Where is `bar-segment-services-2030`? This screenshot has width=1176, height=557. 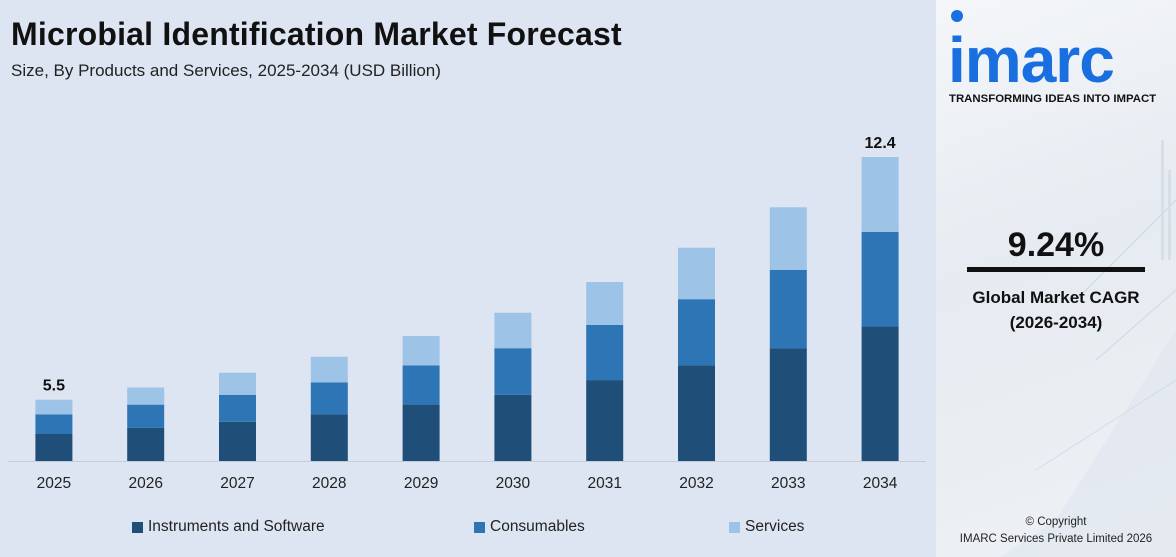 bar-segment-services-2030 is located at coordinates (513, 330).